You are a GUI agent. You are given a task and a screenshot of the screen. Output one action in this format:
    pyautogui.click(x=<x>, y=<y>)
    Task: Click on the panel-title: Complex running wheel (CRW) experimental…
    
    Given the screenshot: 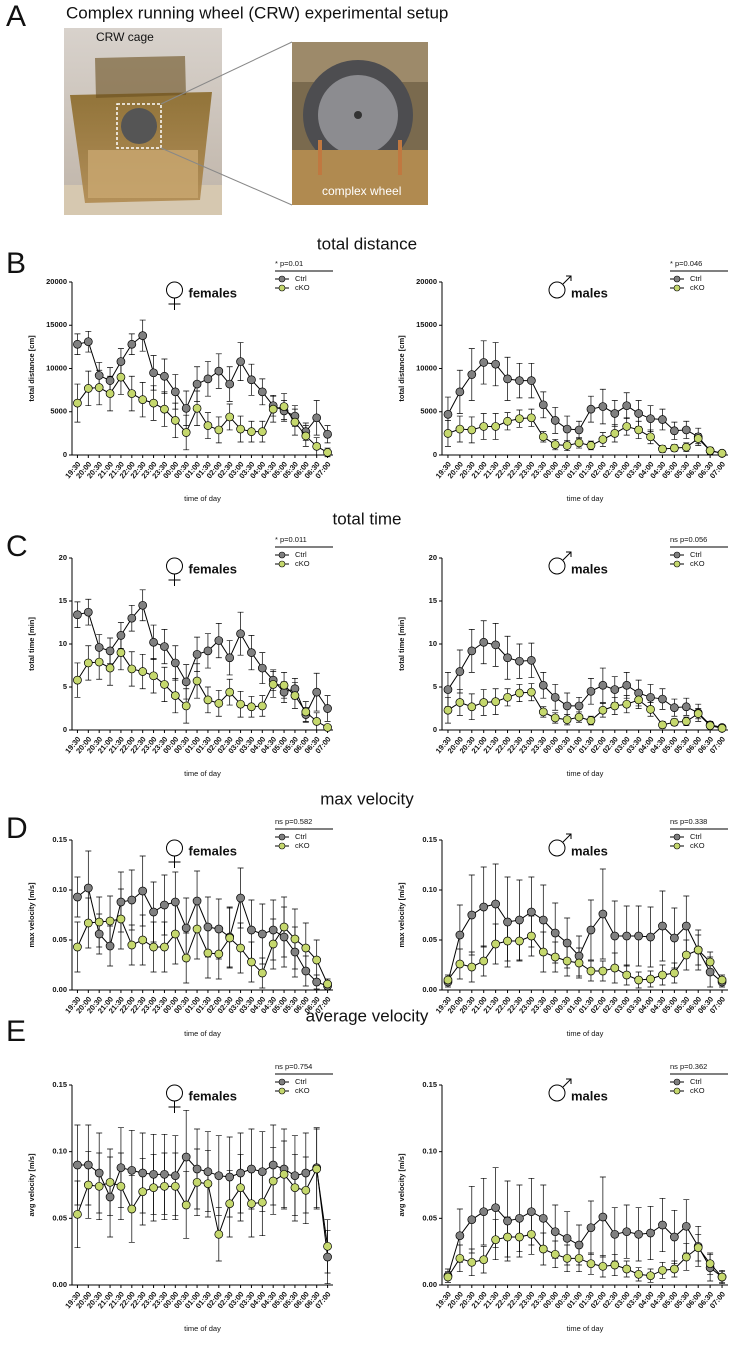 What is the action you would take?
    pyautogui.click(x=257, y=12)
    